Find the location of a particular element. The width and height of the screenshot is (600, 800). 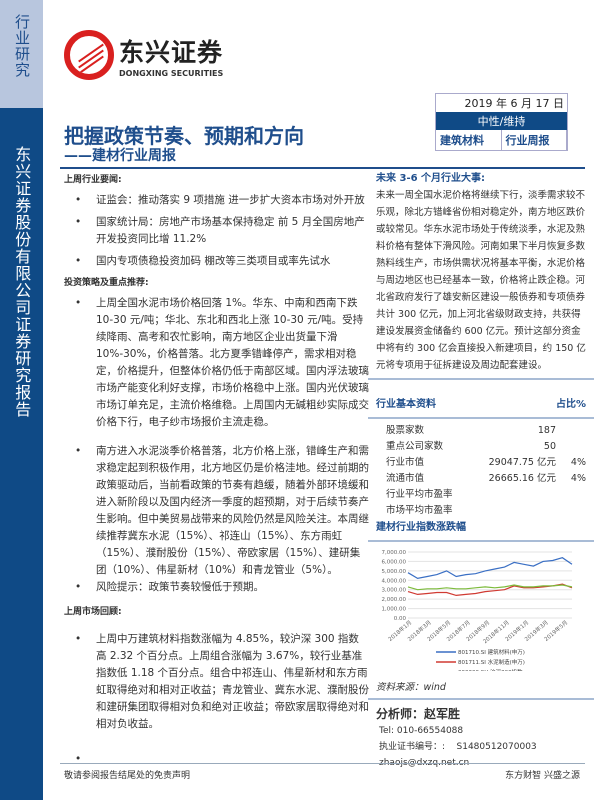

basic-info-row: 行业平均市盈率 is located at coordinates (481, 495).